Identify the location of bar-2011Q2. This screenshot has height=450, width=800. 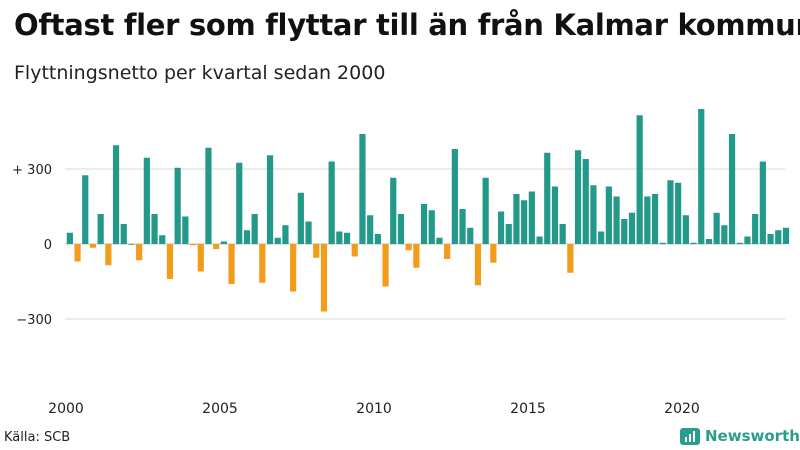
(416, 256).